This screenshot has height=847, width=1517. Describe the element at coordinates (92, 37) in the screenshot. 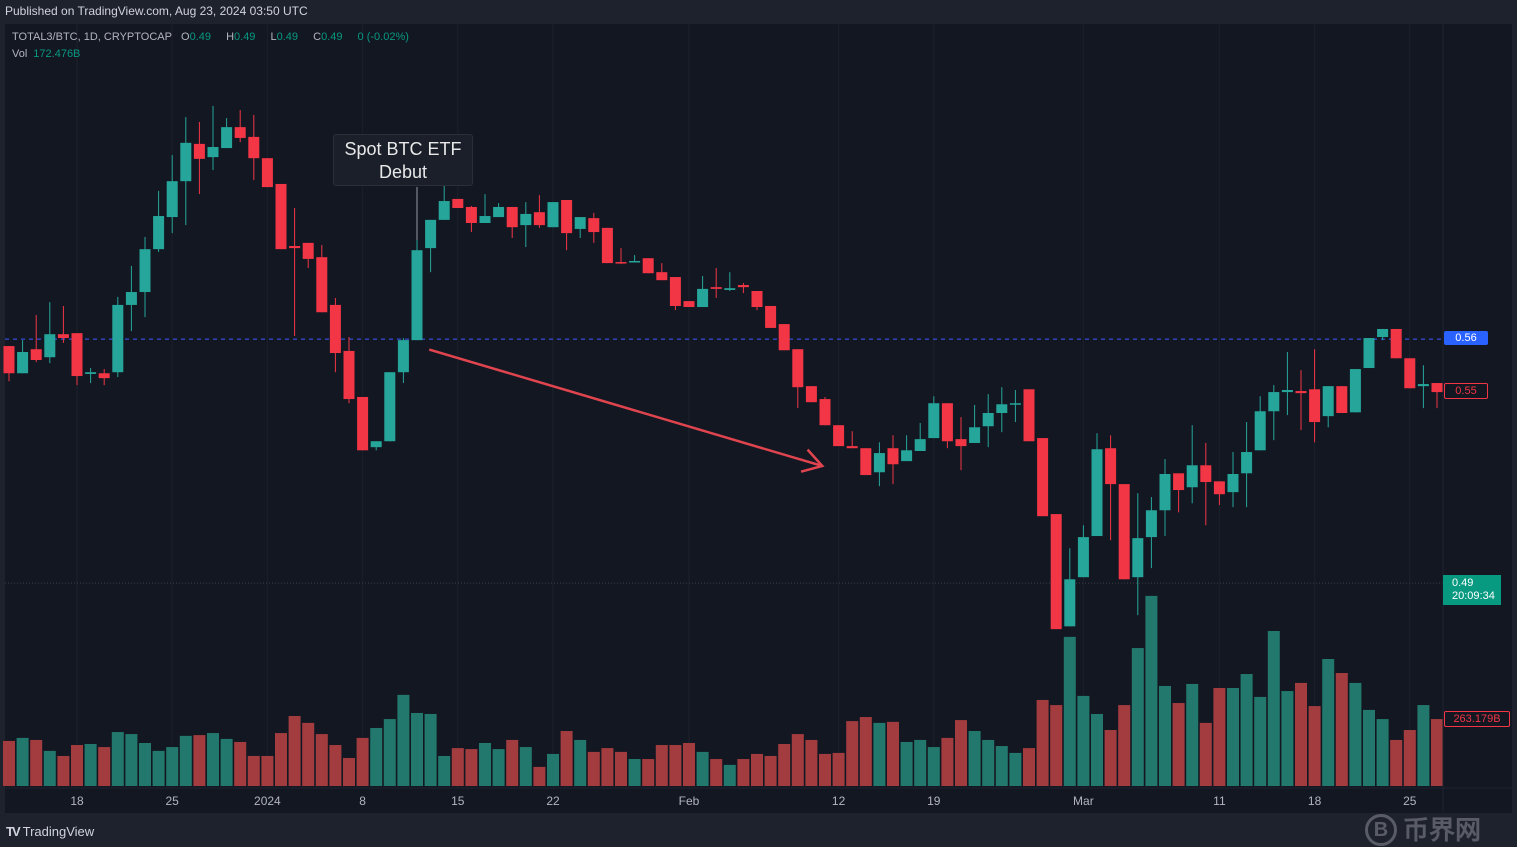

I see `symbol-name: TOTAL3/BTC, 1D, CRYPTOCAP` at that location.